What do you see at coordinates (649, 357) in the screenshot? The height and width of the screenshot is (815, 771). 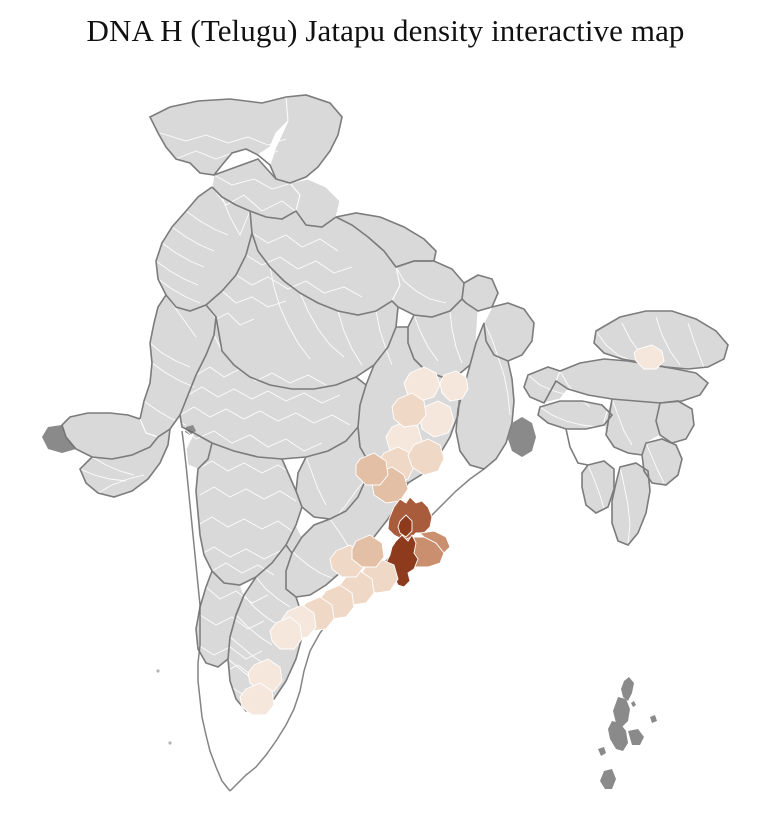 I see `highlight-lakhimpur` at bounding box center [649, 357].